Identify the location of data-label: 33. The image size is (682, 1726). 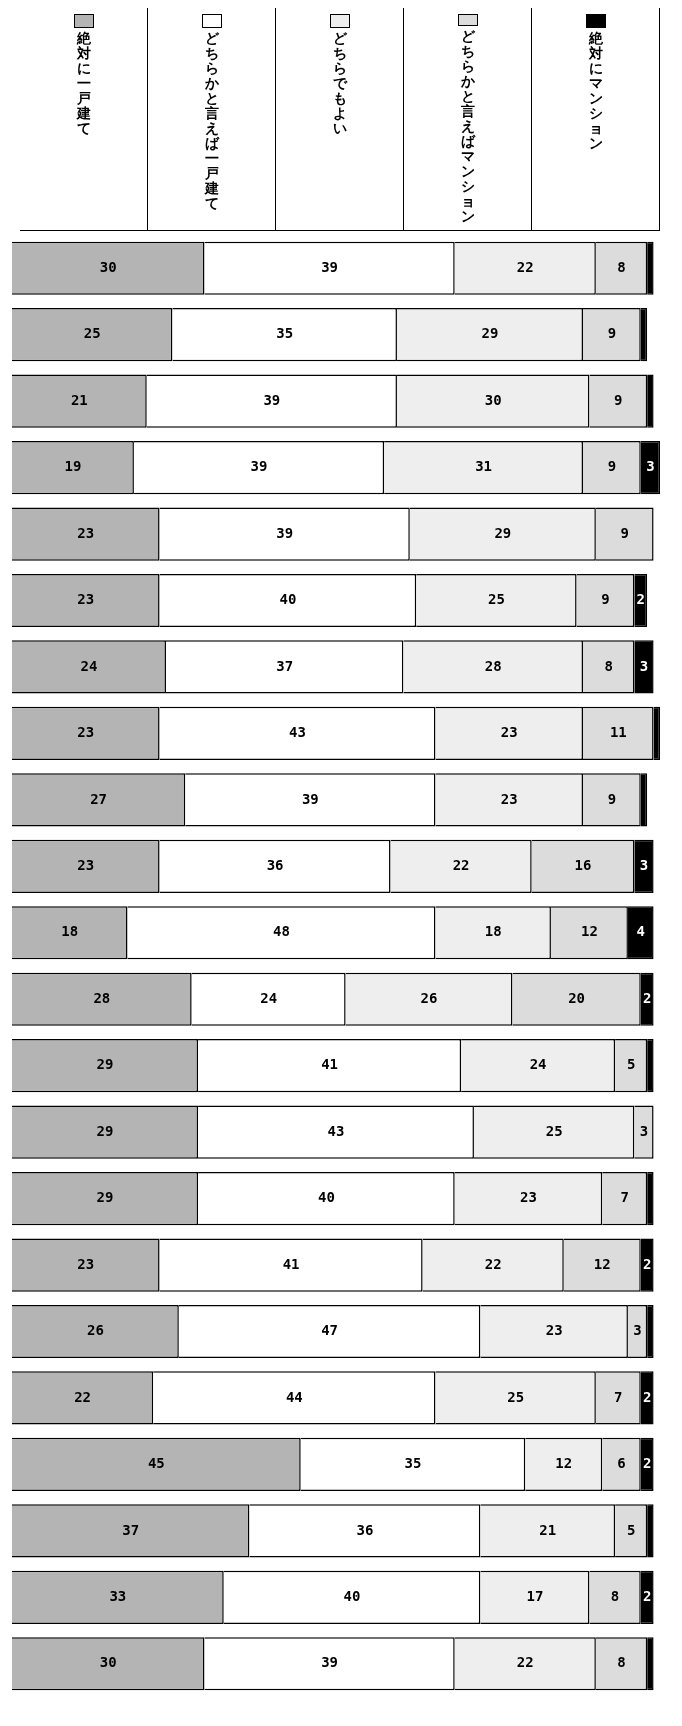
(118, 1595).